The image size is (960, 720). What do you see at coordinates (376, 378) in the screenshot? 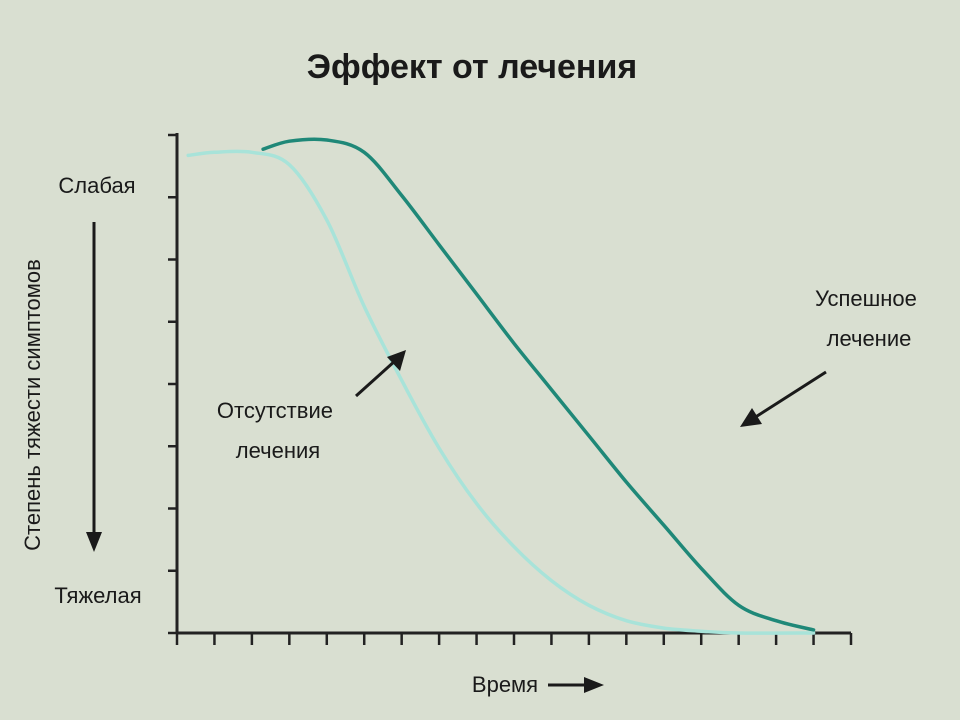
I see `annotation-no-treatment-arrow-shaft` at bounding box center [376, 378].